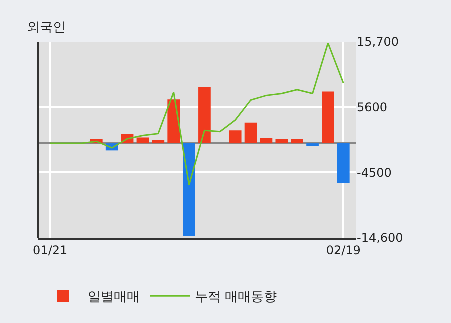 This screenshot has width=451, height=323. I want to click on x-tick-label: 02/19, so click(343, 250).